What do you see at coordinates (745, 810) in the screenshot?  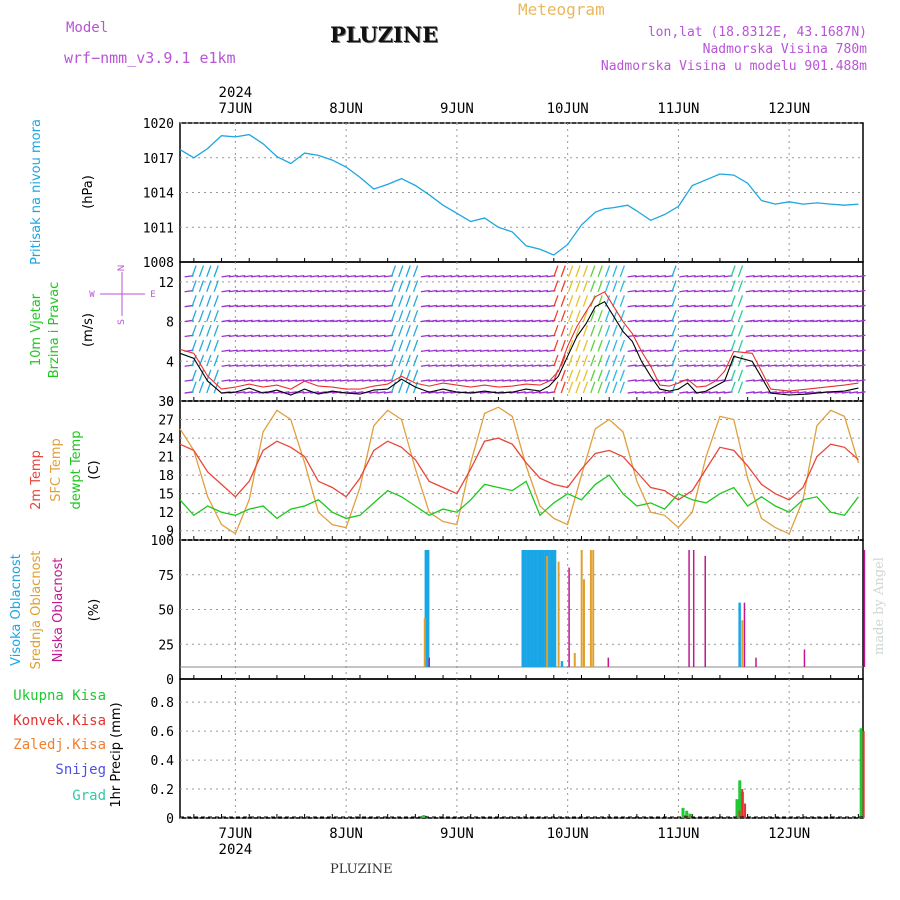 I see `conv-precip-bar` at bounding box center [745, 810].